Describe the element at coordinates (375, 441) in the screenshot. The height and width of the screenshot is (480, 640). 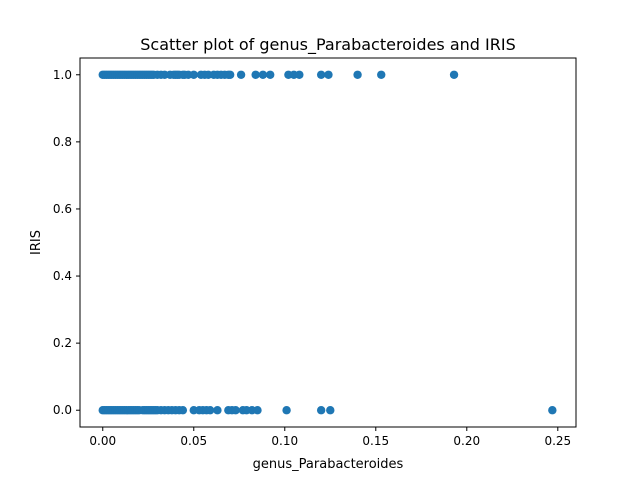
I see `x-tick-label: 0.15` at that location.